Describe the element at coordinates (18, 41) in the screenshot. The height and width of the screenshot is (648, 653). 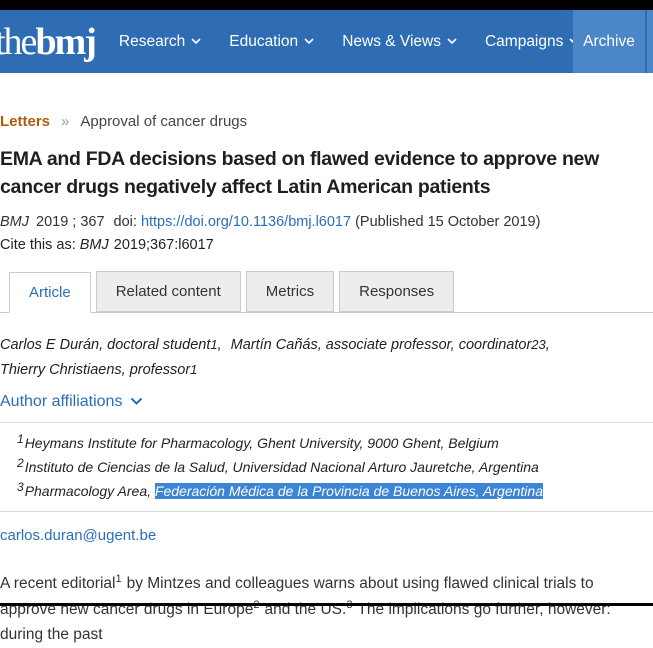
I see `logo-the: the` at that location.